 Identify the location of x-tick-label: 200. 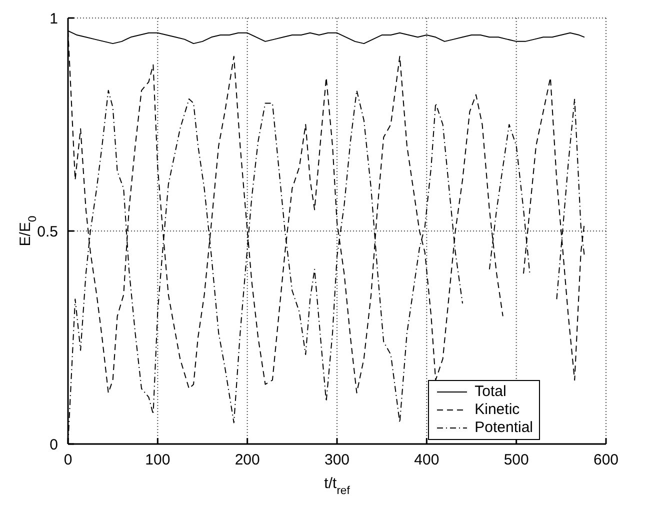
(247, 460).